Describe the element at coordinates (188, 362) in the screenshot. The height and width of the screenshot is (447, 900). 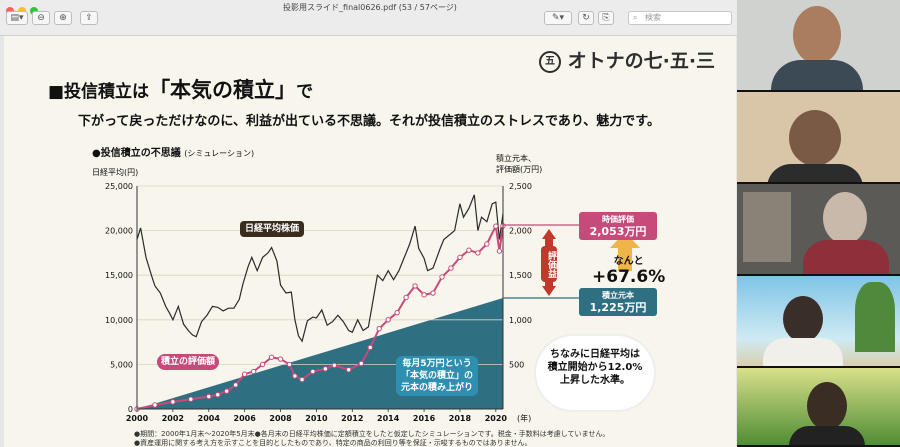
I see `valuation-label: 積立の評価額` at that location.